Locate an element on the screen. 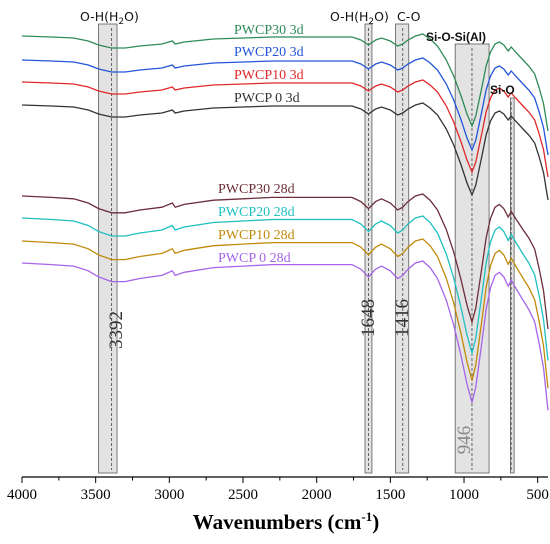 Image resolution: width=550 pixels, height=544 pixels. series-label-3: PWCP 0 3d is located at coordinates (267, 98).